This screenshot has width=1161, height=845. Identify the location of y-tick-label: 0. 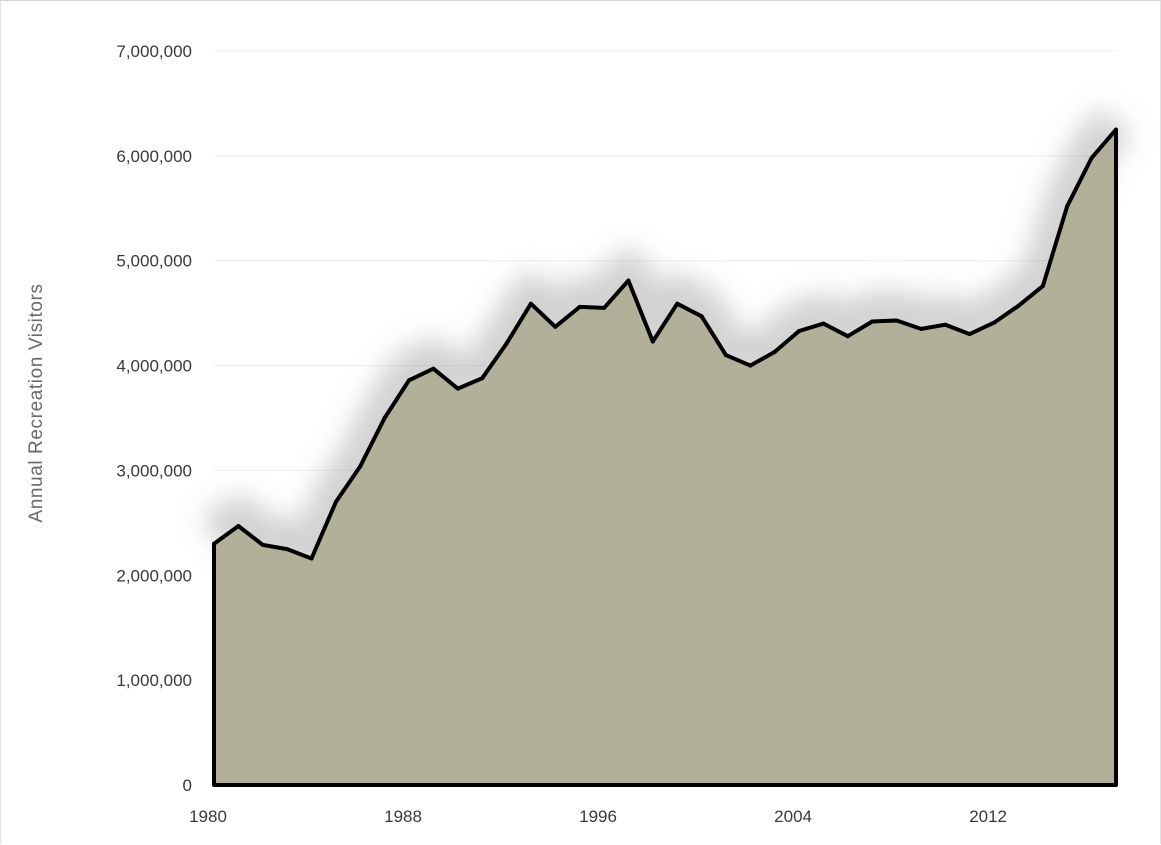
(187, 785).